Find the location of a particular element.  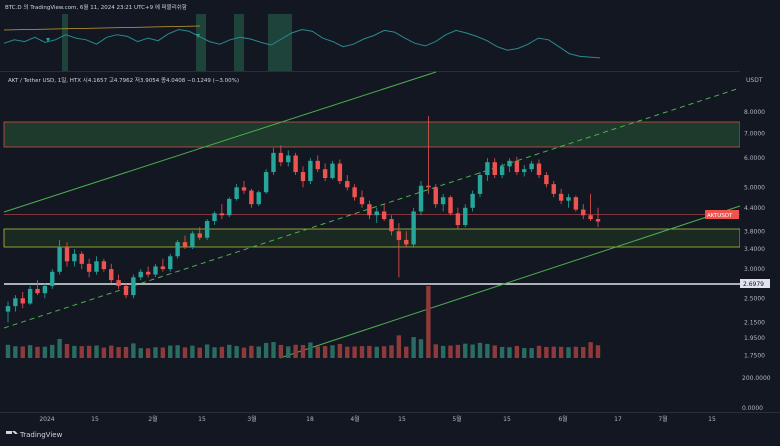

price-tick-label: 8.0000 is located at coordinates (754, 112).